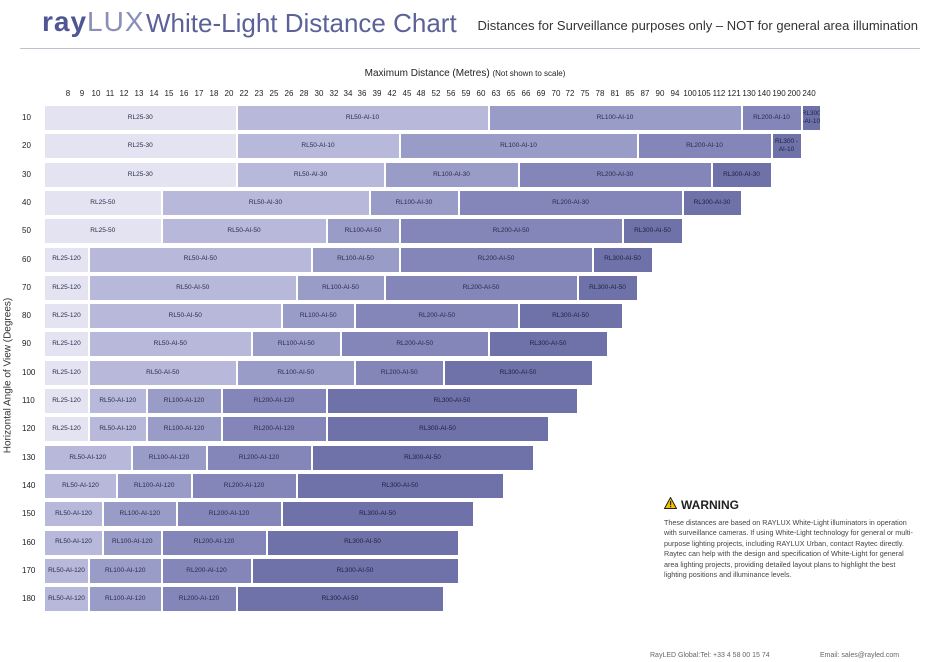  I want to click on range-bar-segment: RL200-AI-30, so click(615, 174).